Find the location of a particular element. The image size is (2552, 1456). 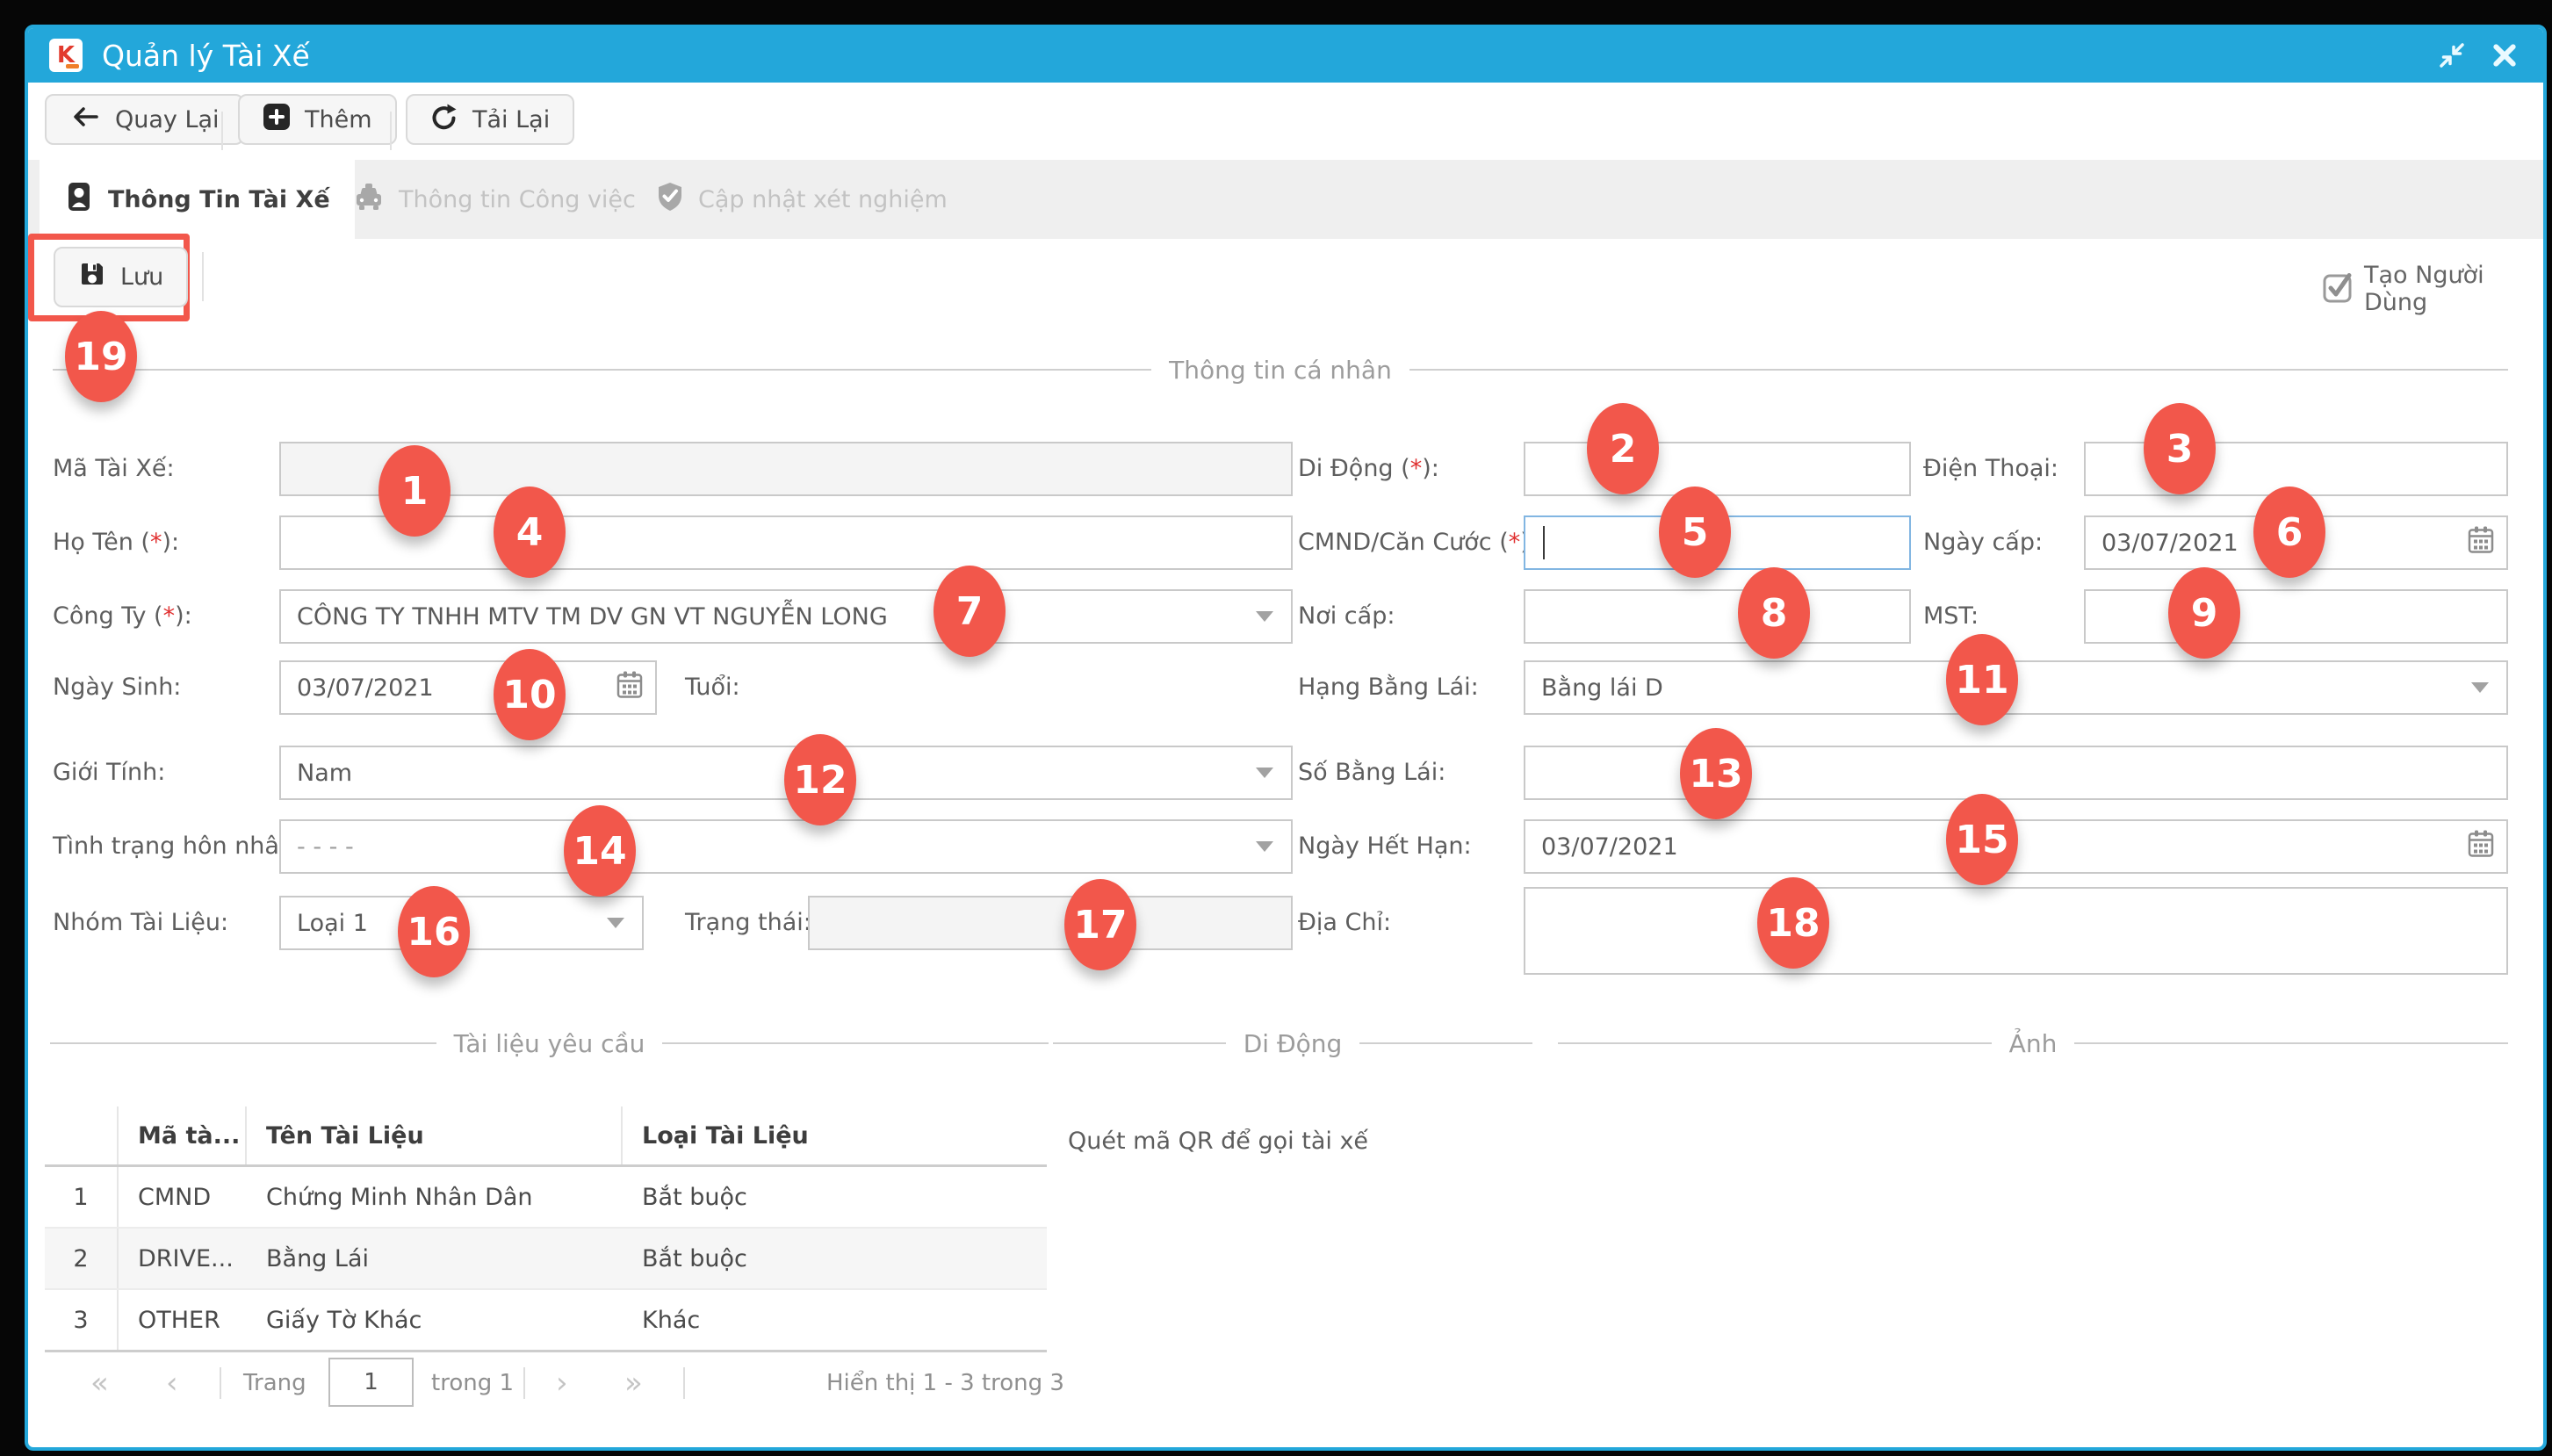

tab-driver-info: Thông Tin Tài Xế is located at coordinates (197, 199).